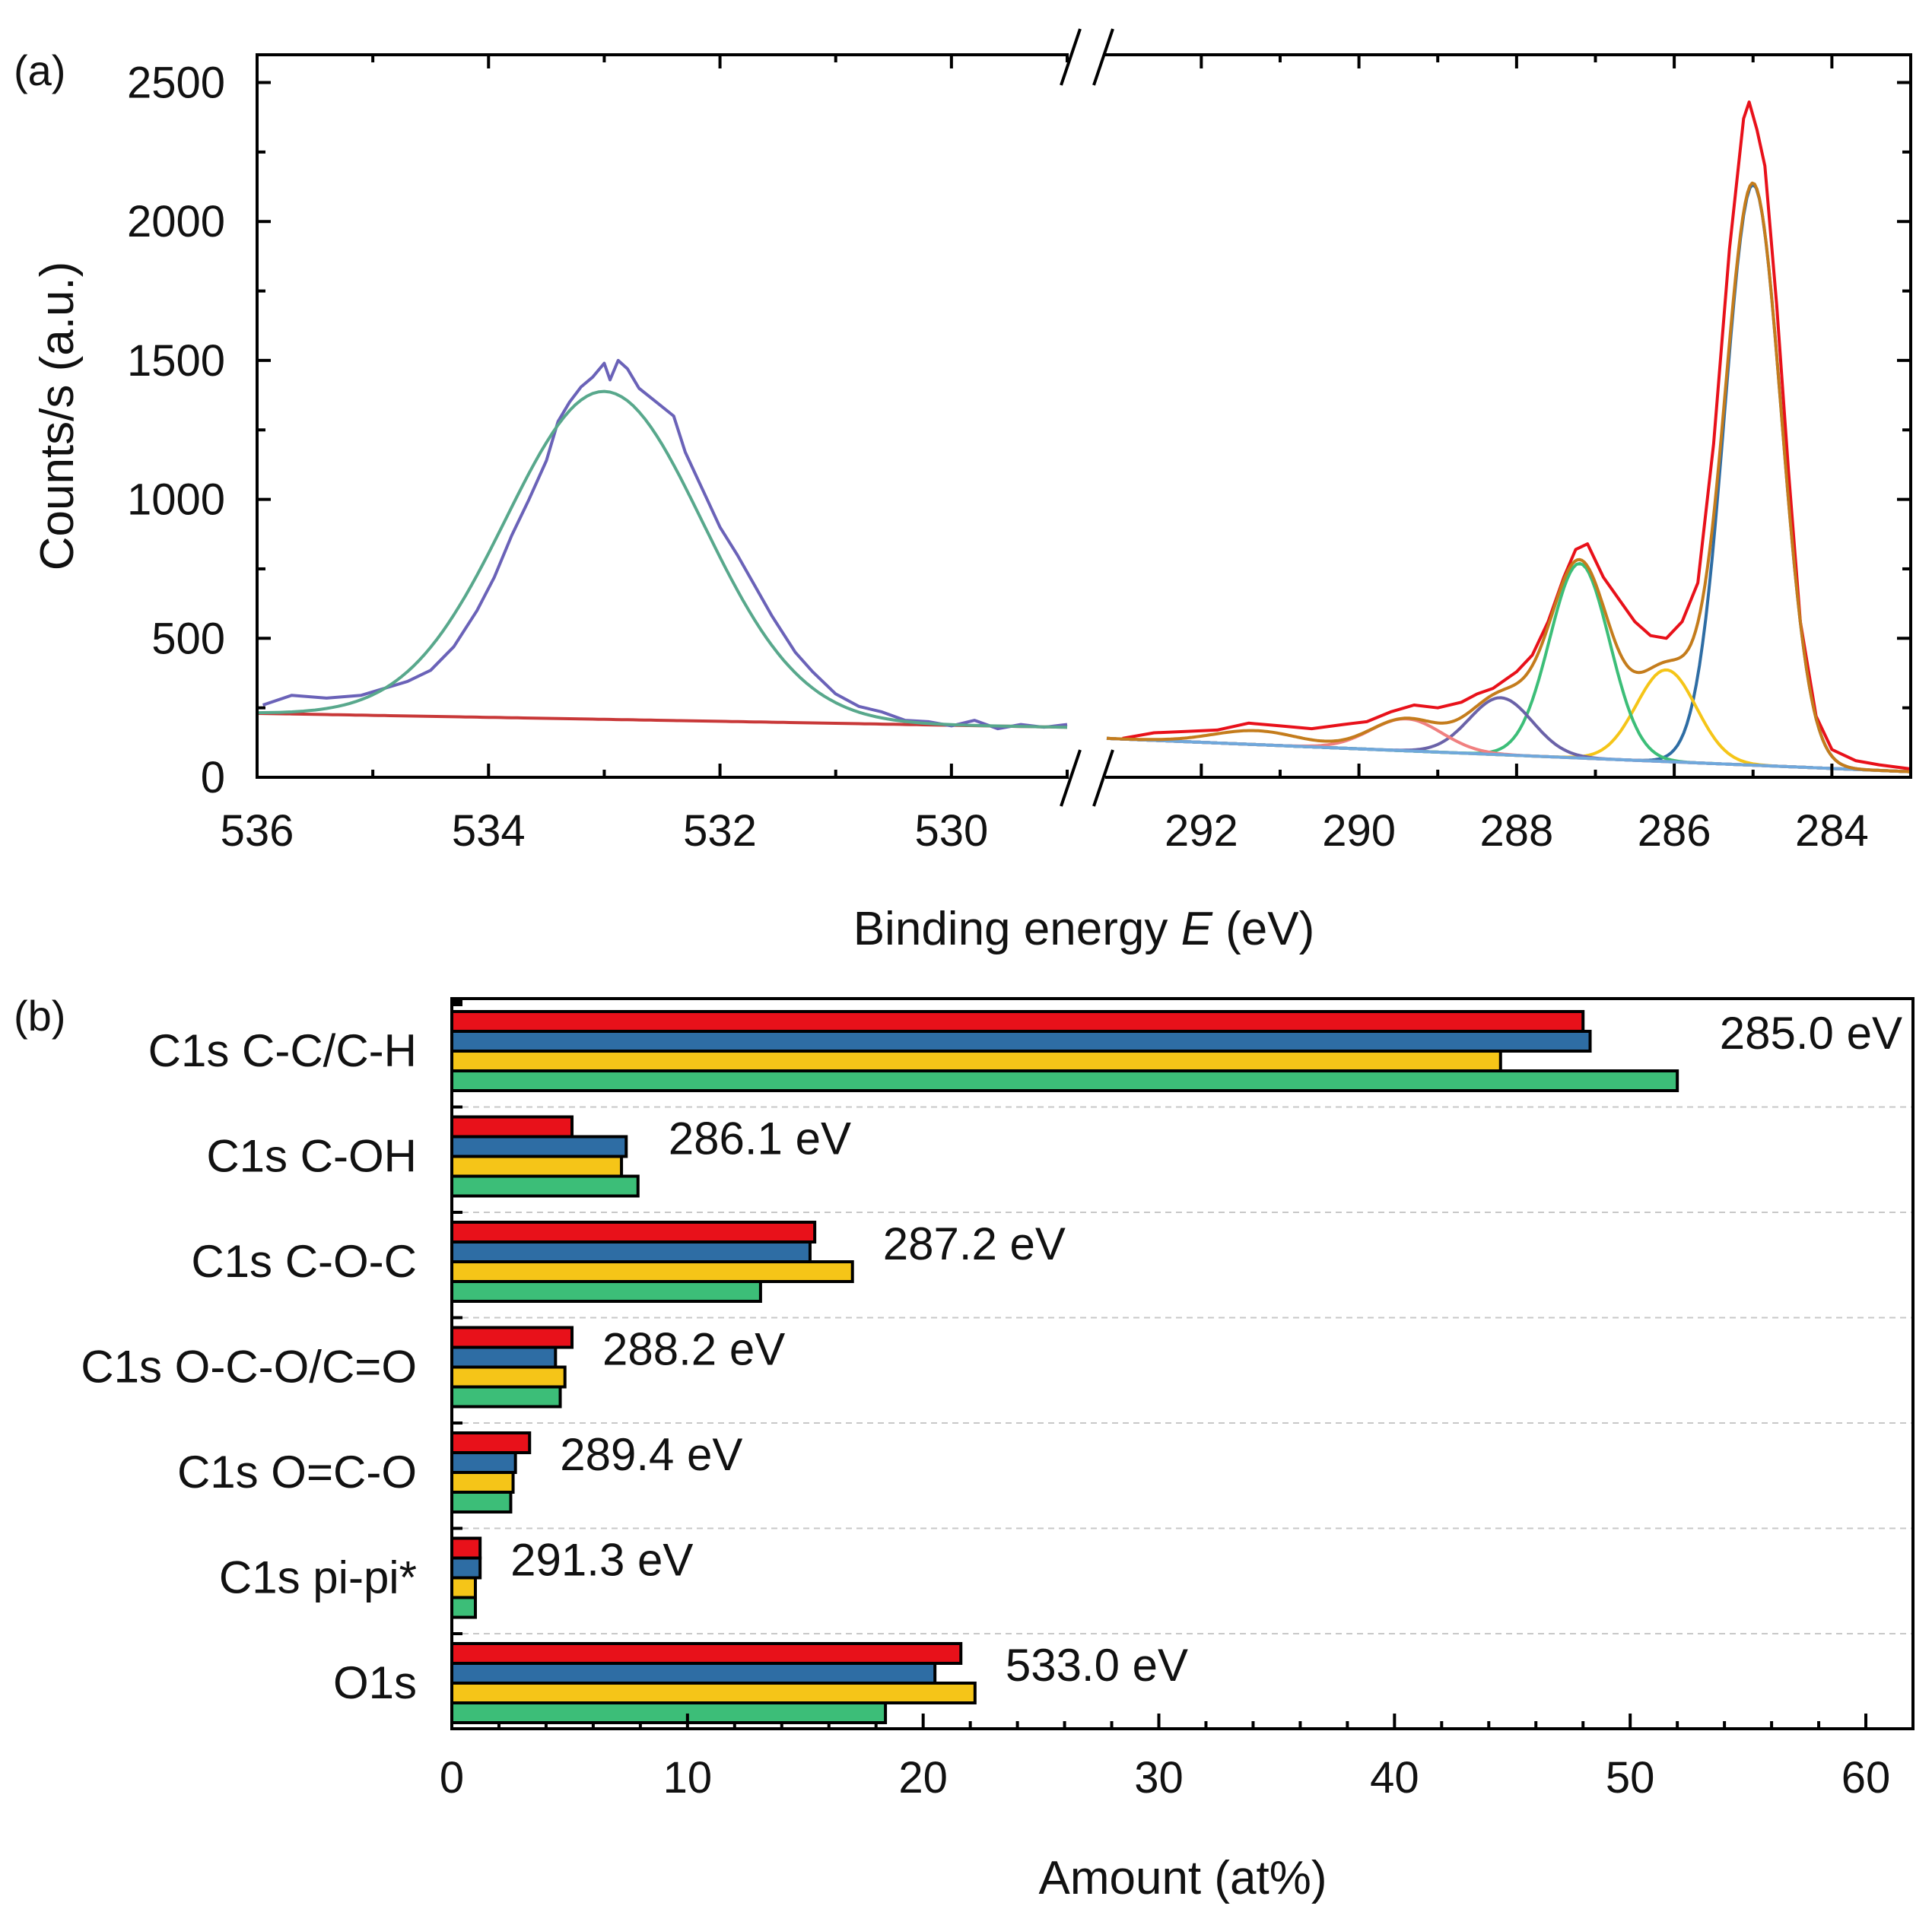 This screenshot has height=1909, width=1932. What do you see at coordinates (39, 1016) in the screenshot?
I see `panel-b-label: (b)` at bounding box center [39, 1016].